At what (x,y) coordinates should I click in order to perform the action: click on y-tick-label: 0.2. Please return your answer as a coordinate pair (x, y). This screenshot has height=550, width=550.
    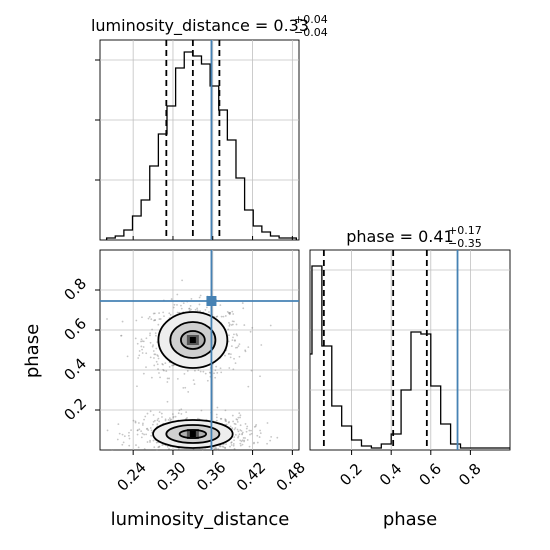
    Looking at the image, I should click on (75, 409).